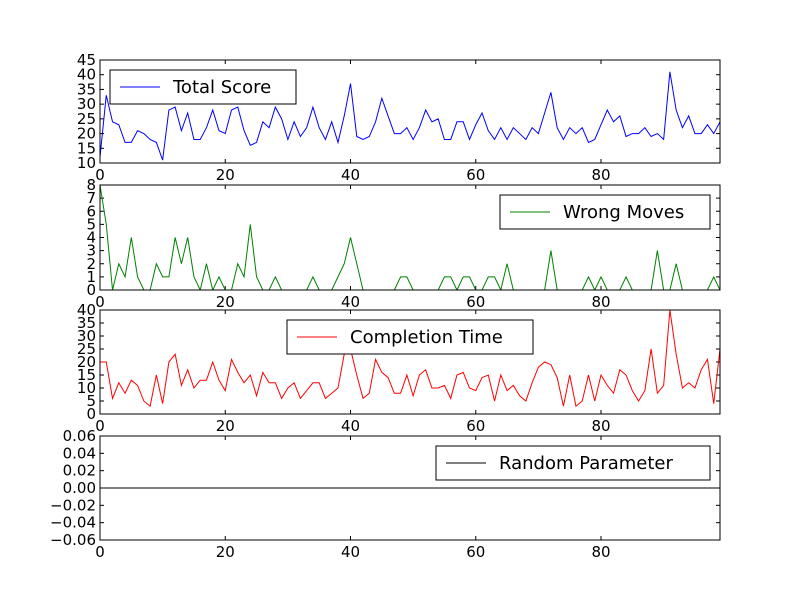  I want to click on y-tick-label: 4, so click(91, 238).